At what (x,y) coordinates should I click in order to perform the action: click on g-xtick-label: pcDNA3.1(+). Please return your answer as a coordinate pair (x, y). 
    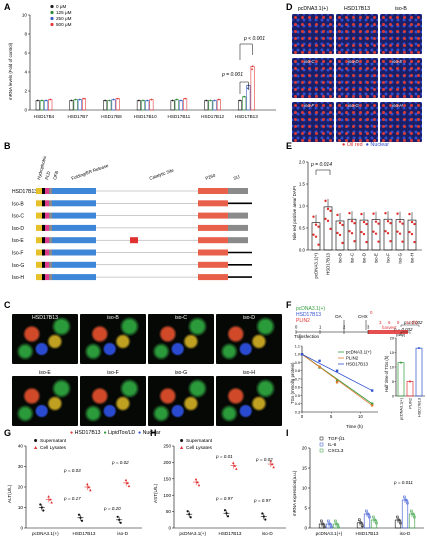
    Looking at the image, I should click on (45, 533).